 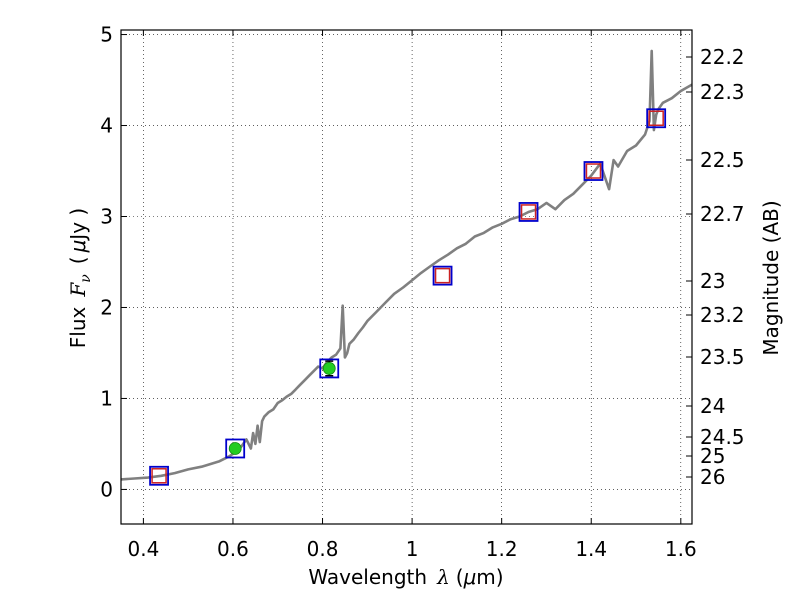 I want to click on mag-tick-label-3: 22.7, so click(x=722, y=214).